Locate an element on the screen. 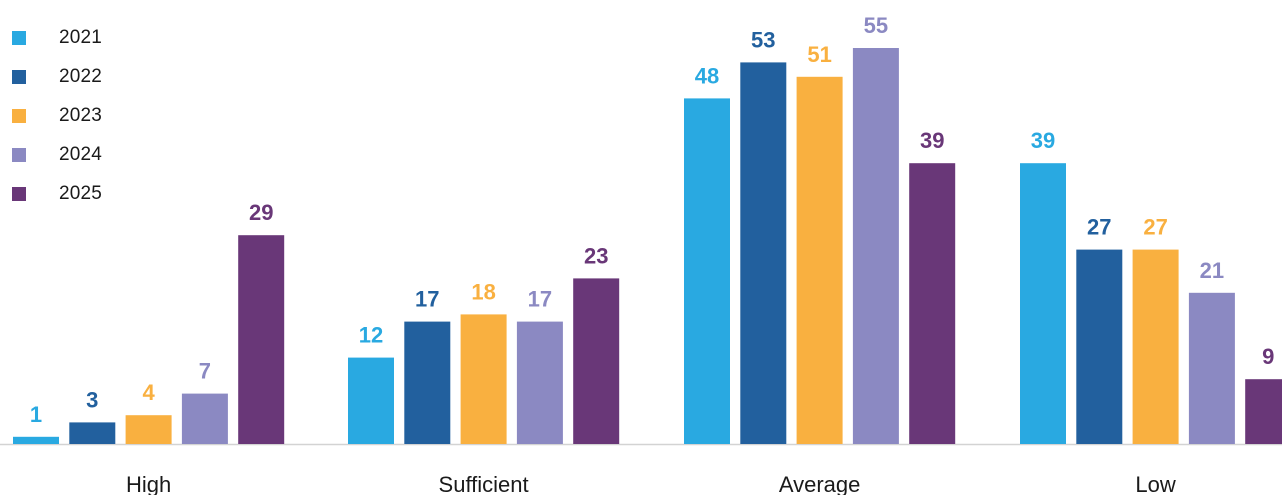 The image size is (1282, 500). category-label: Sufficient is located at coordinates (484, 483).